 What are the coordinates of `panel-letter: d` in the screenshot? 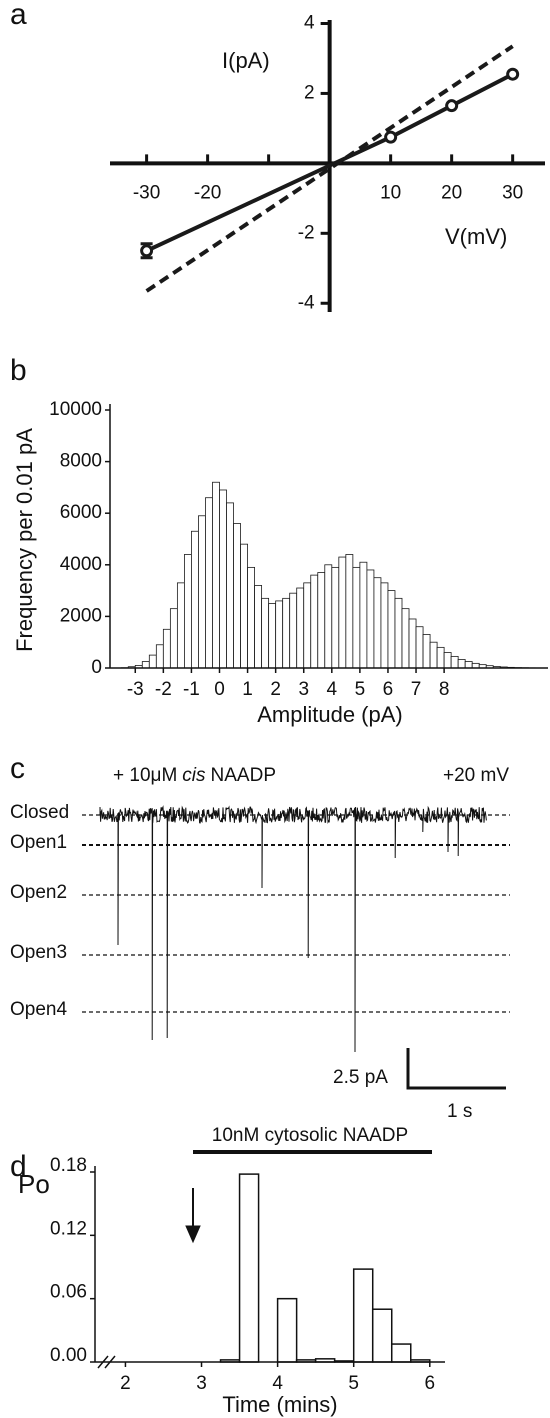 It's located at (18, 1166).